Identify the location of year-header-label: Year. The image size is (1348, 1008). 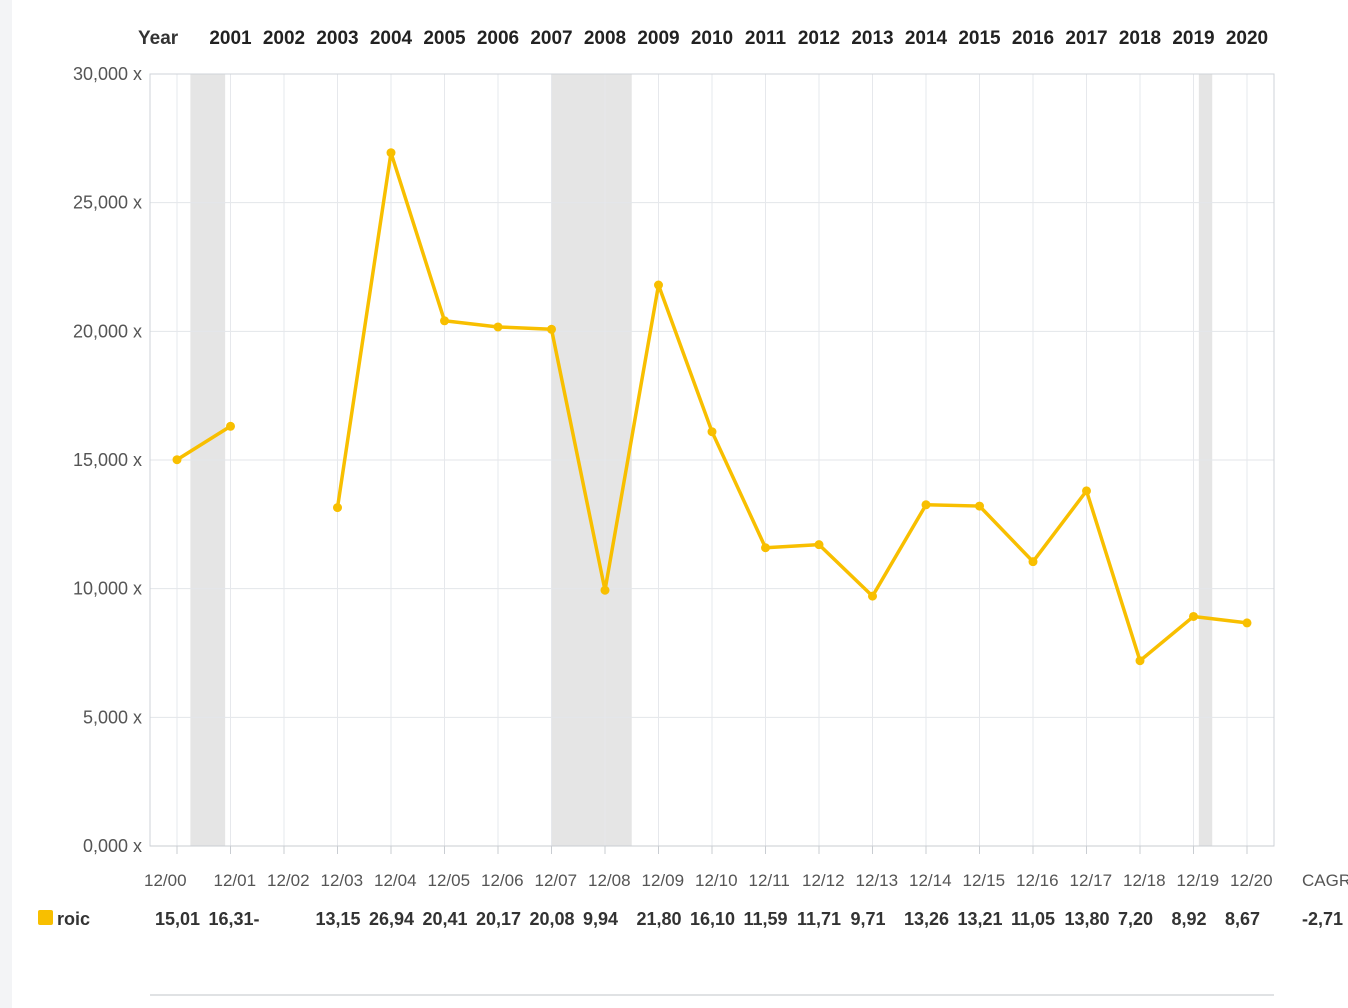
(158, 38).